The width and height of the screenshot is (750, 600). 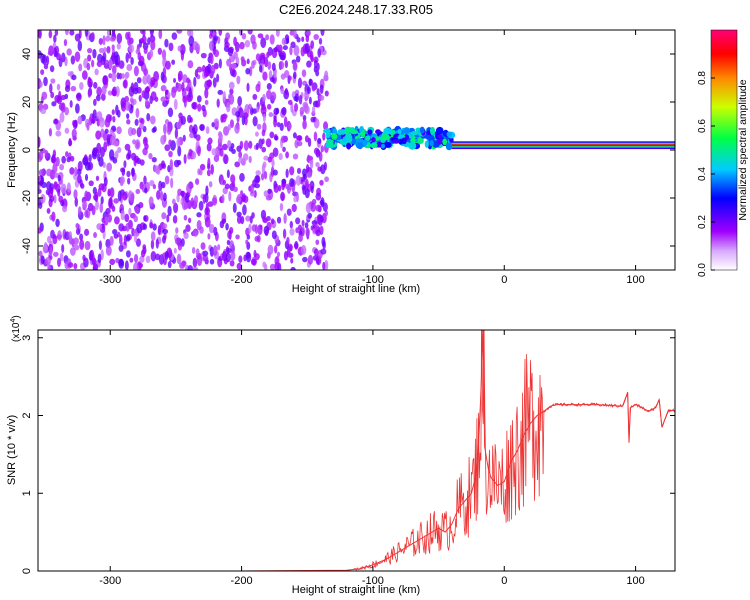 What do you see at coordinates (12, 450) in the screenshot?
I see `bottom-y-axis-label: SNR (10 * v/v)` at bounding box center [12, 450].